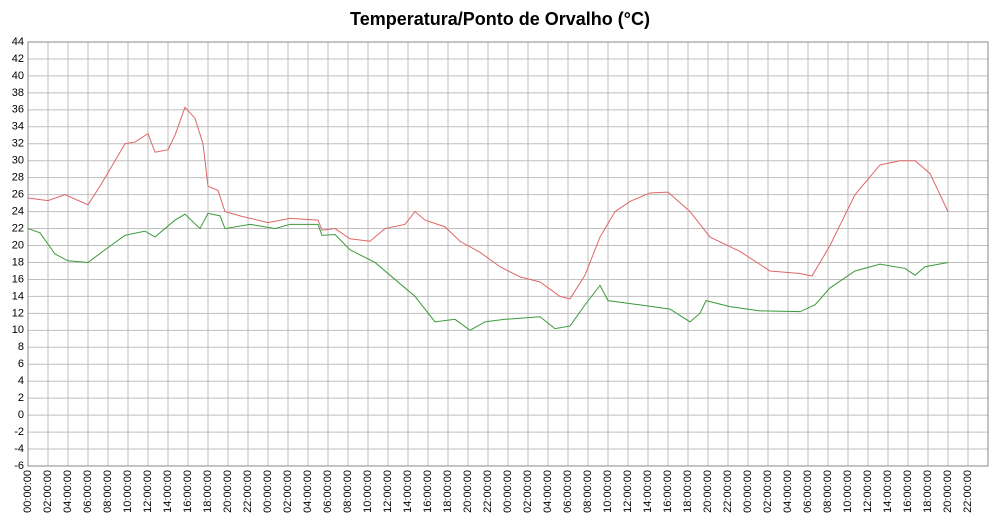  Describe the element at coordinates (19, 432) in the screenshot. I see `y-tick-label: -2` at that location.